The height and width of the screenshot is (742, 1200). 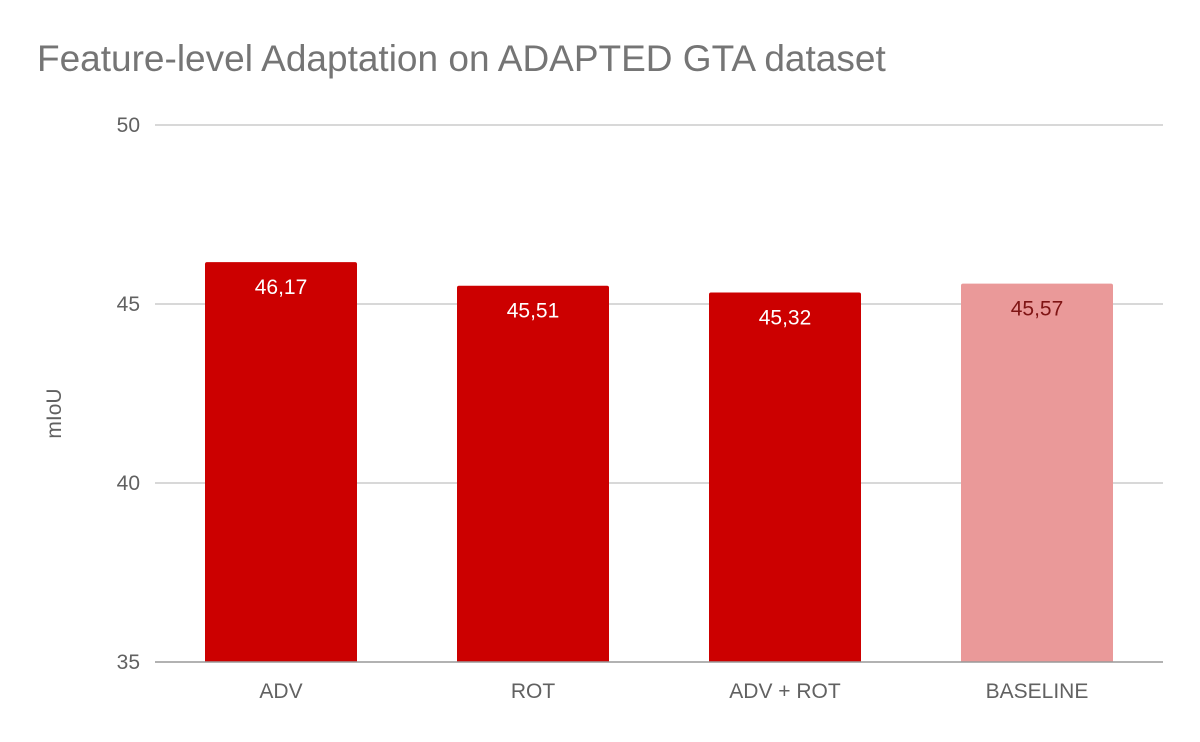 I want to click on y-tick-label: 50, so click(x=128, y=125).